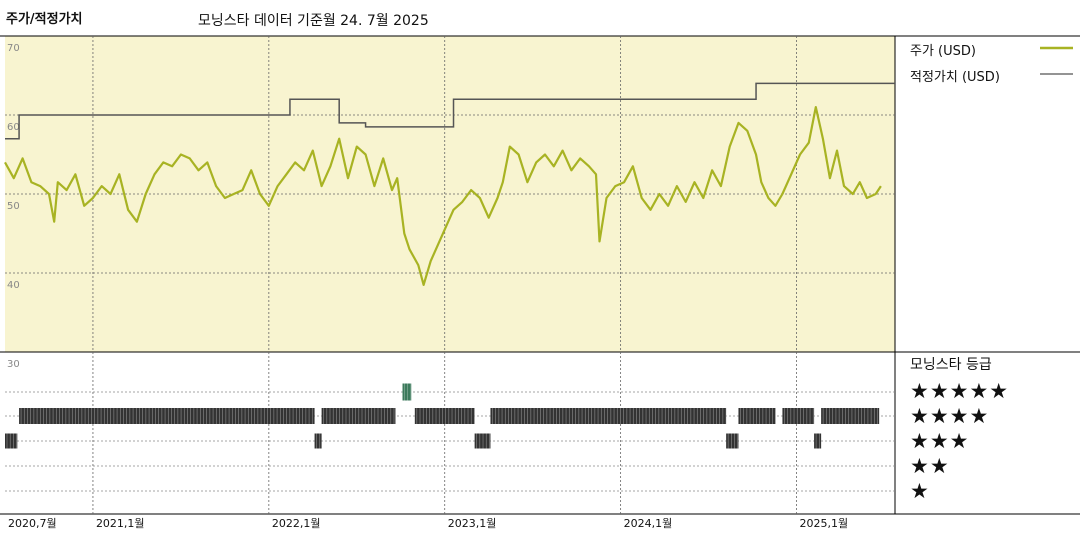 Image resolution: width=1080 pixels, height=540 pixels. I want to click on rating-row-2-stars: ★★, so click(930, 466).